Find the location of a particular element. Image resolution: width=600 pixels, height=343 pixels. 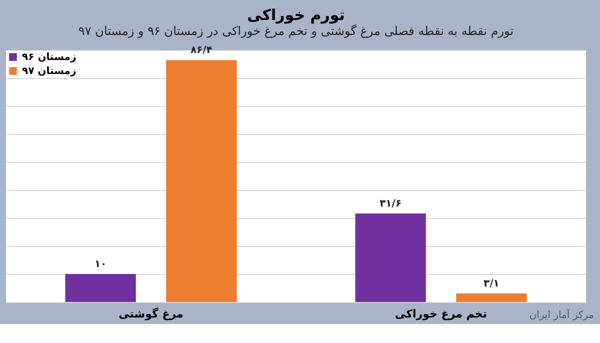

legend-label: زمستان ۹۶ is located at coordinates (49, 57).